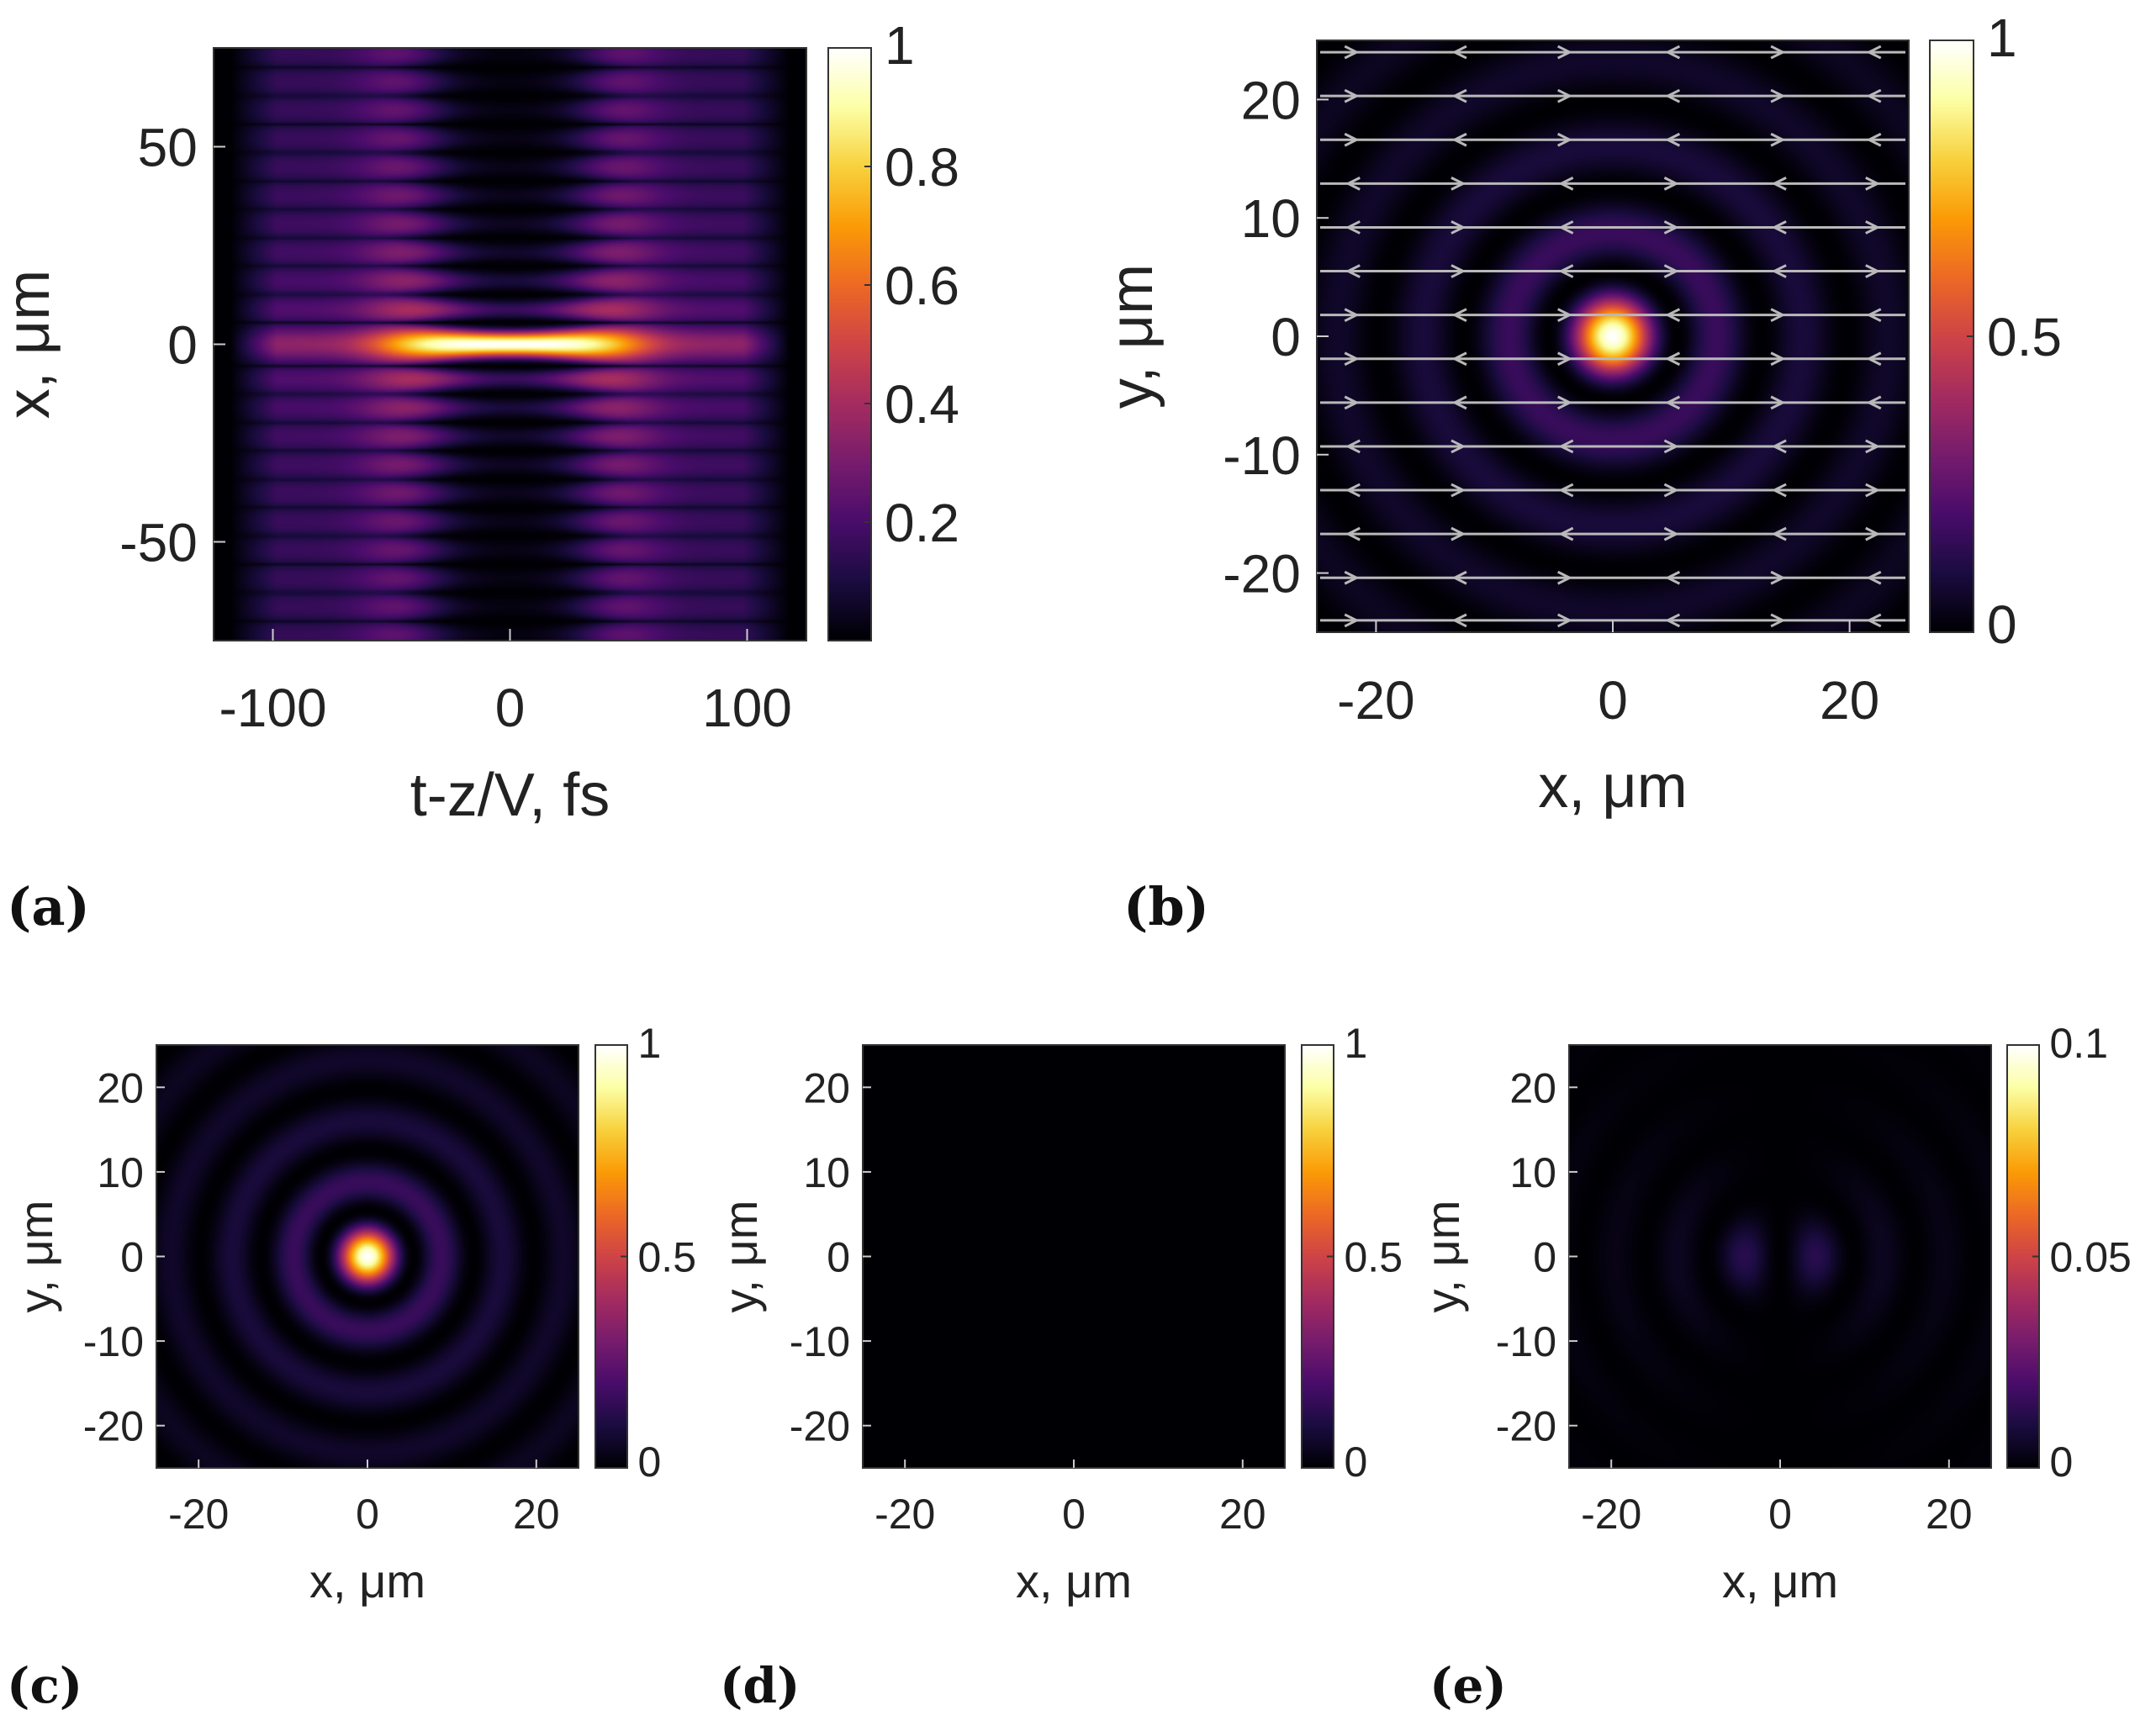 This screenshot has height=1726, width=2156. Describe the element at coordinates (536, 1515) in the screenshot. I see `x-tick-label: 20` at that location.